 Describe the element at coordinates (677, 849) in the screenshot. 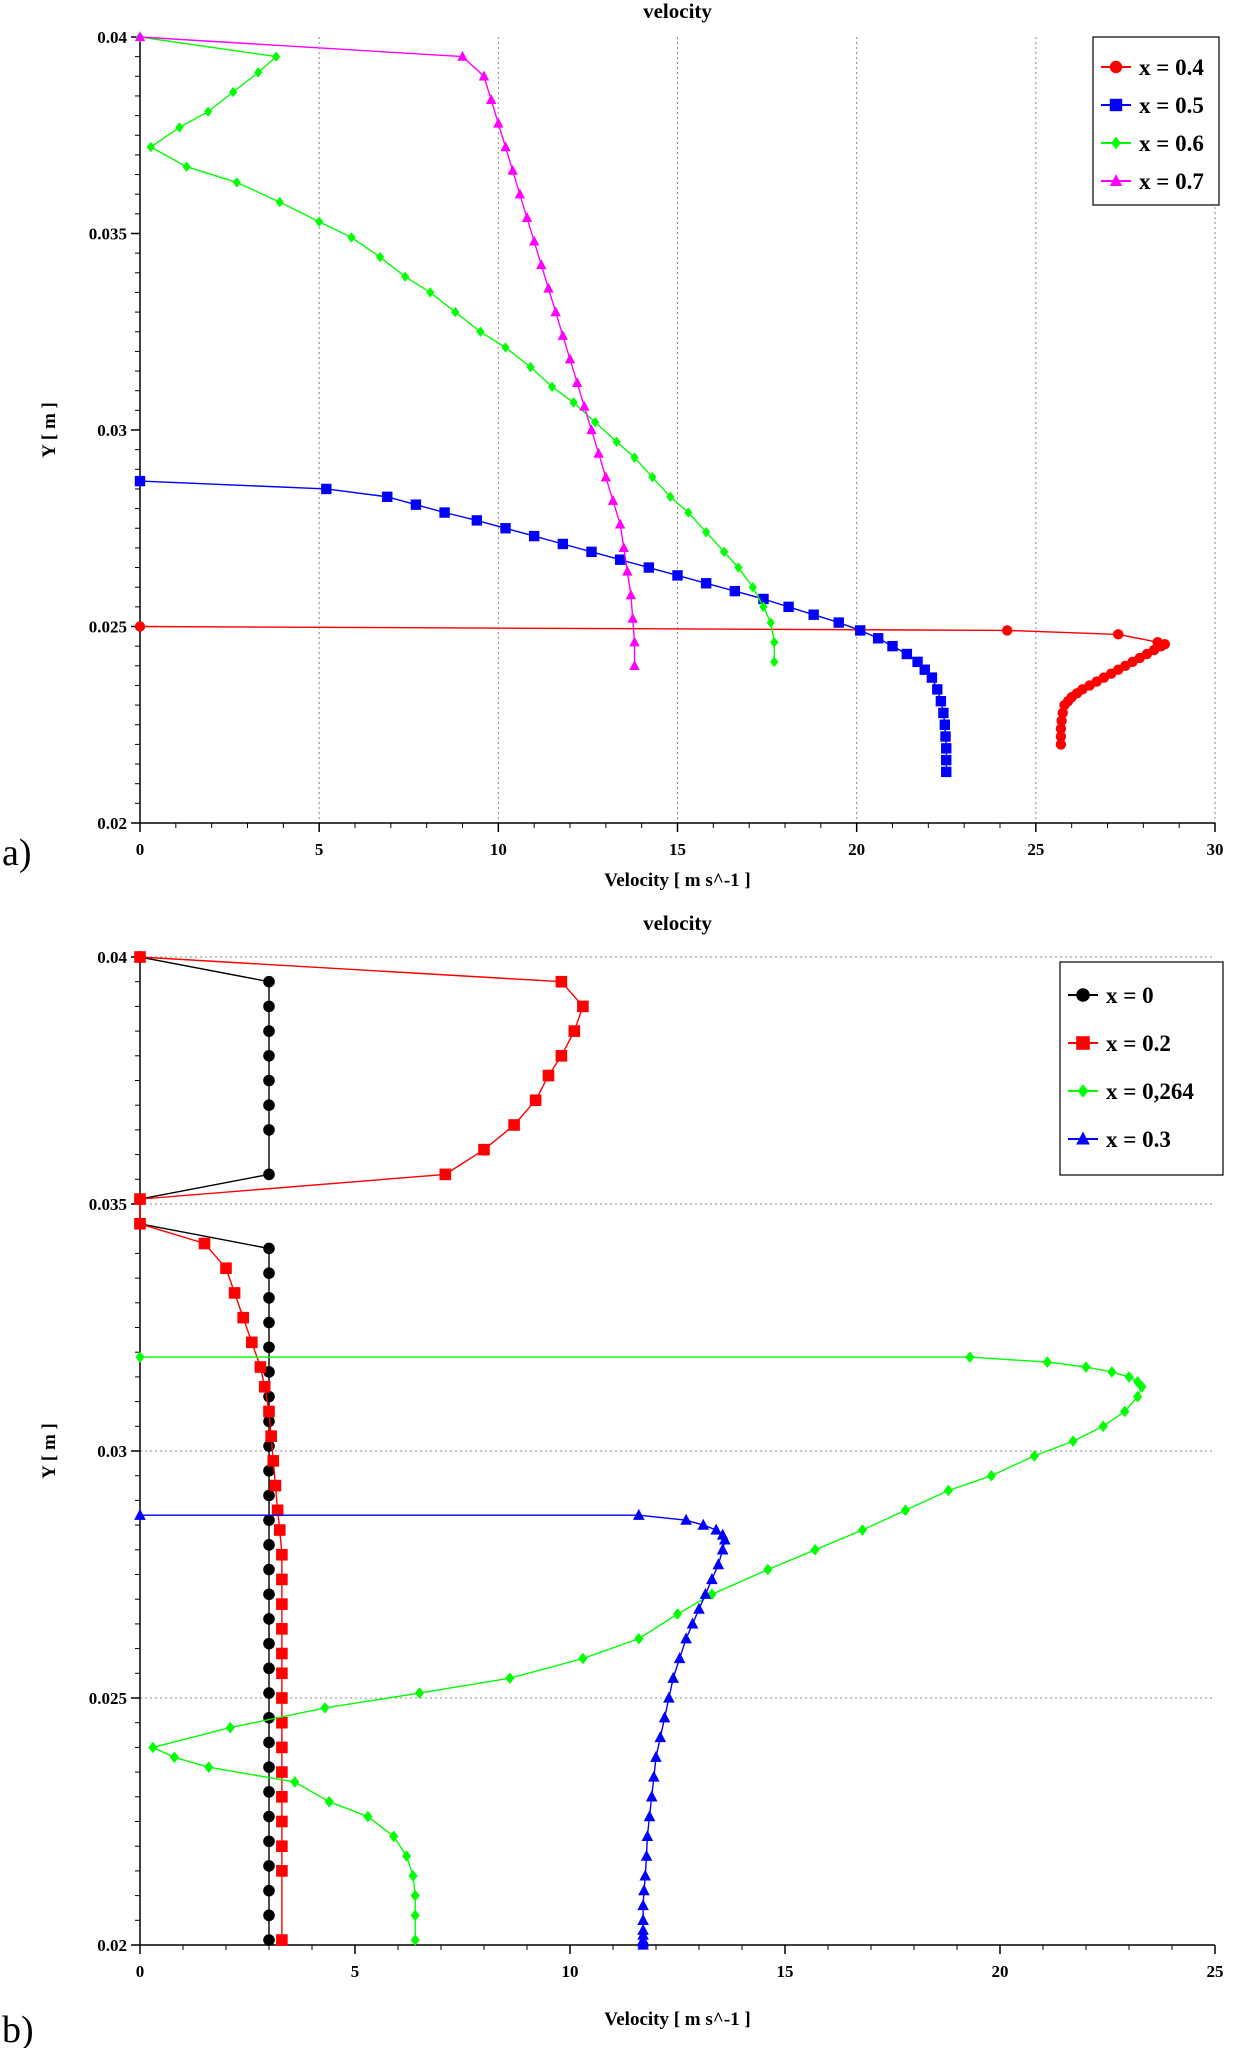

I see `x-tick-label: 15` at that location.